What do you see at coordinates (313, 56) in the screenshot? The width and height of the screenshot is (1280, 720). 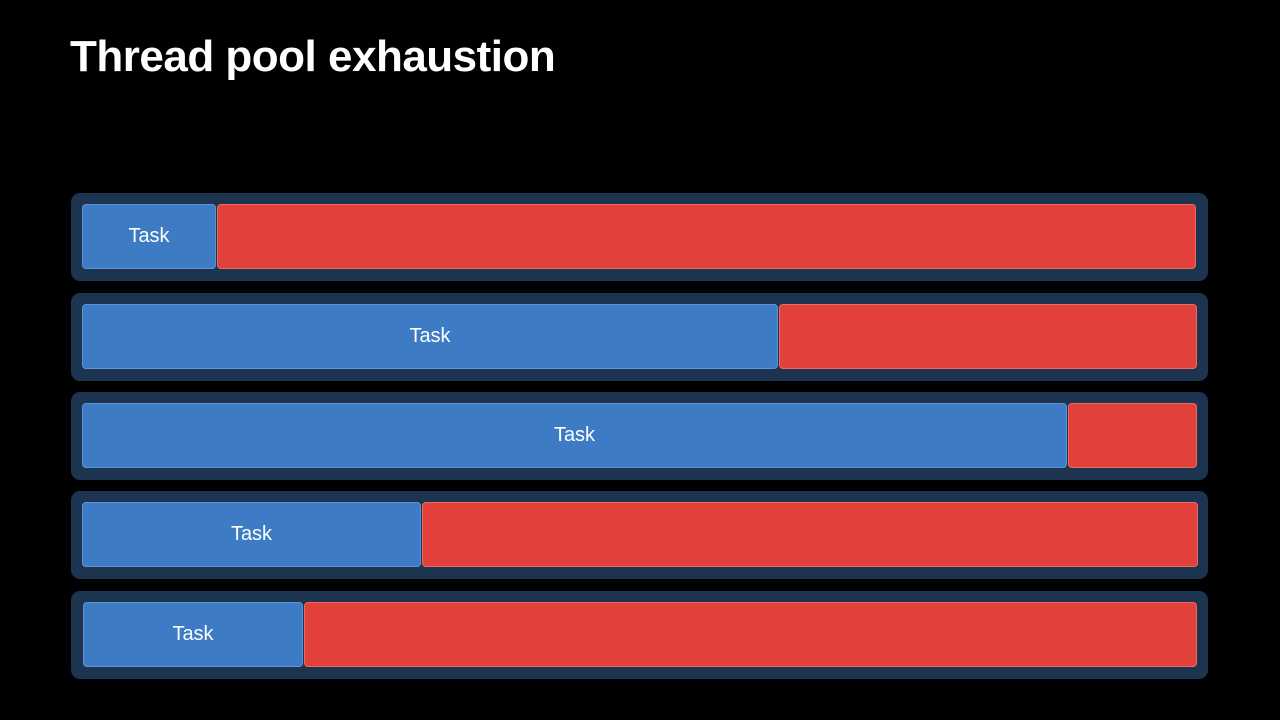 I see `slide-title: Thread pool exhaustion` at bounding box center [313, 56].